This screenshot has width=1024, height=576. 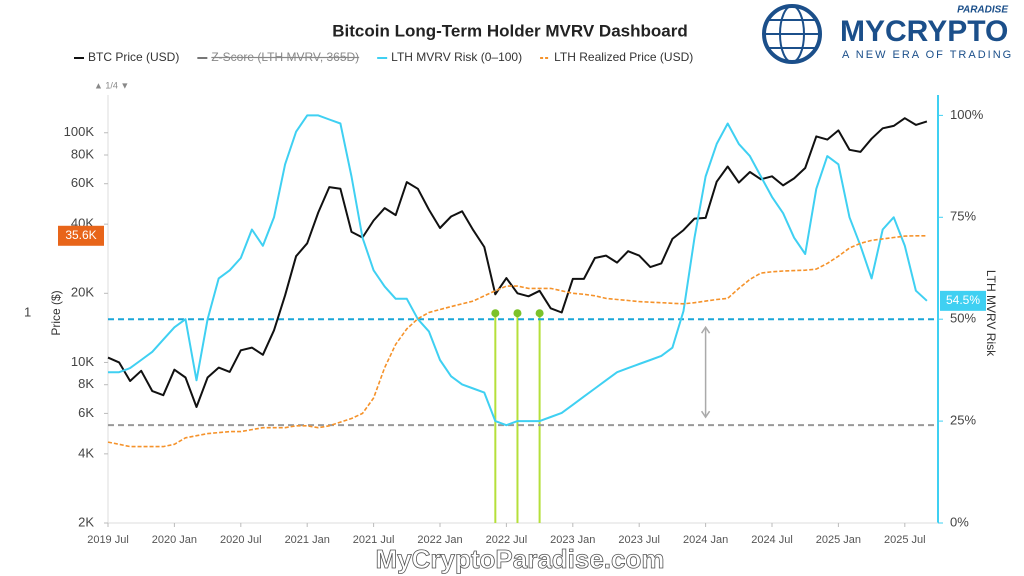 I want to click on range-arrow-head, so click(x=705, y=372).